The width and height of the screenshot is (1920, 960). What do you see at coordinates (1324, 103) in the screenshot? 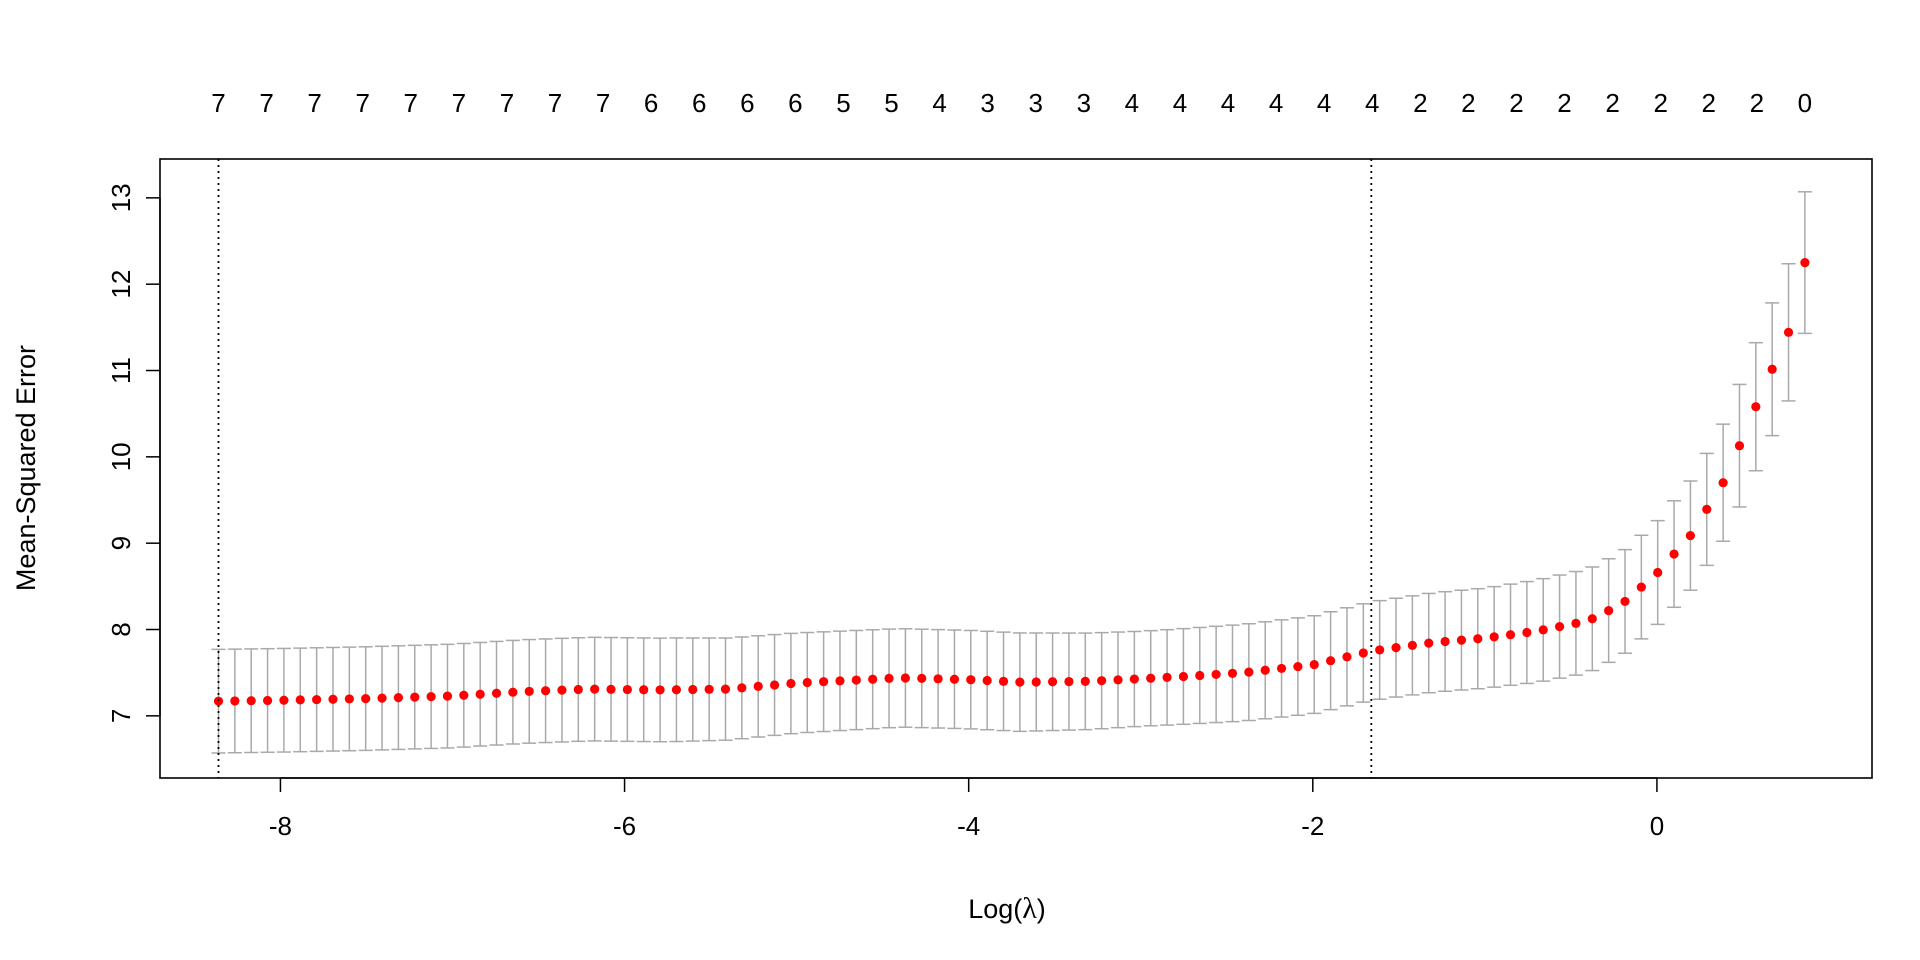
I see `top-label-23: 4` at bounding box center [1324, 103].